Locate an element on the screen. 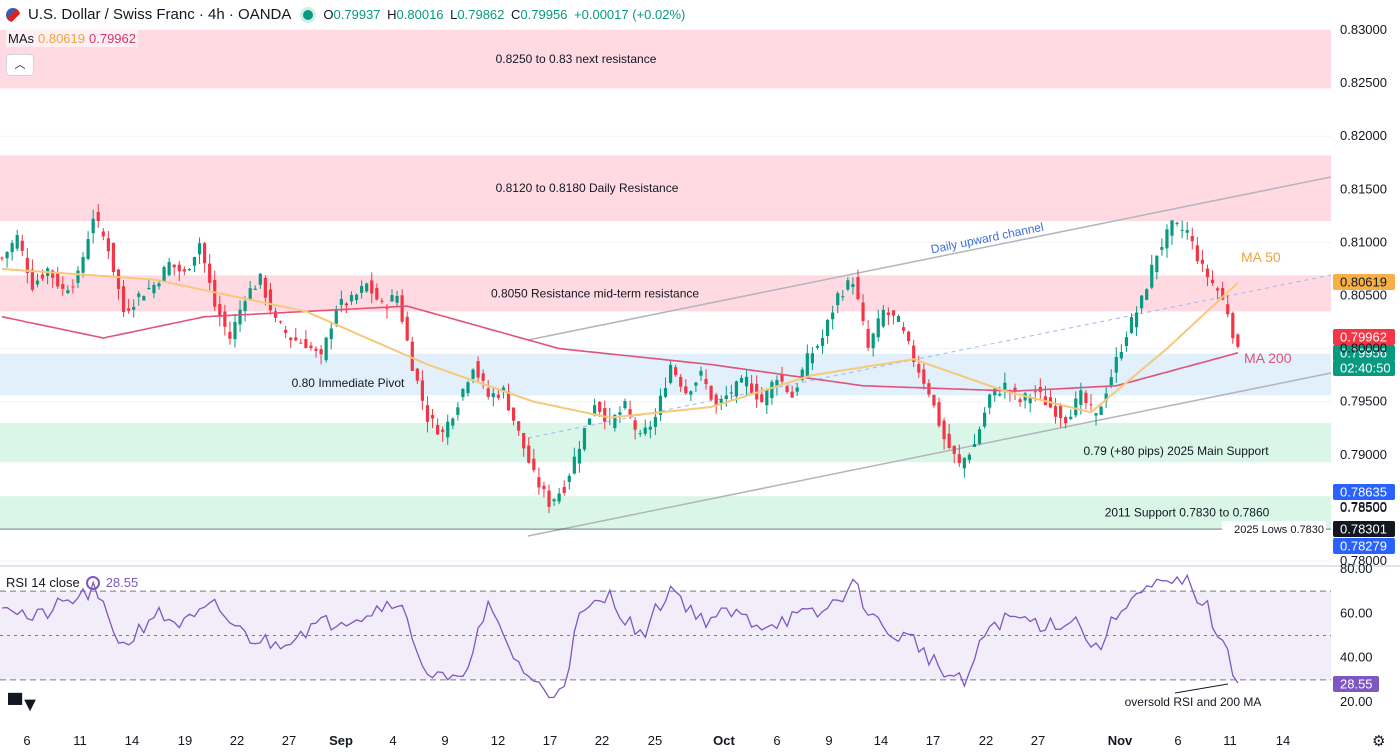  rsi-tick-label: 80.00 is located at coordinates (1356, 568).